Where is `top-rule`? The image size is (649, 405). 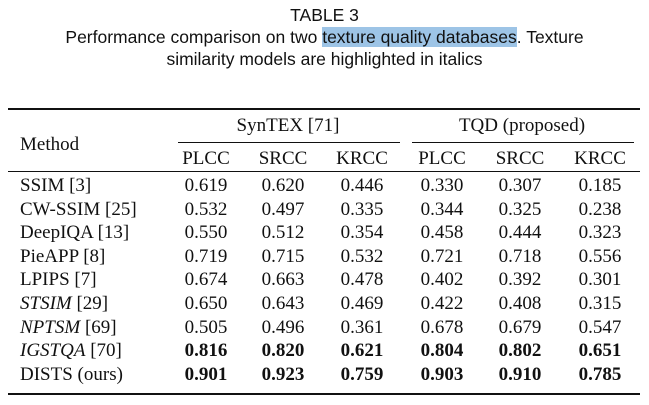
top-rule is located at coordinates (324, 109).